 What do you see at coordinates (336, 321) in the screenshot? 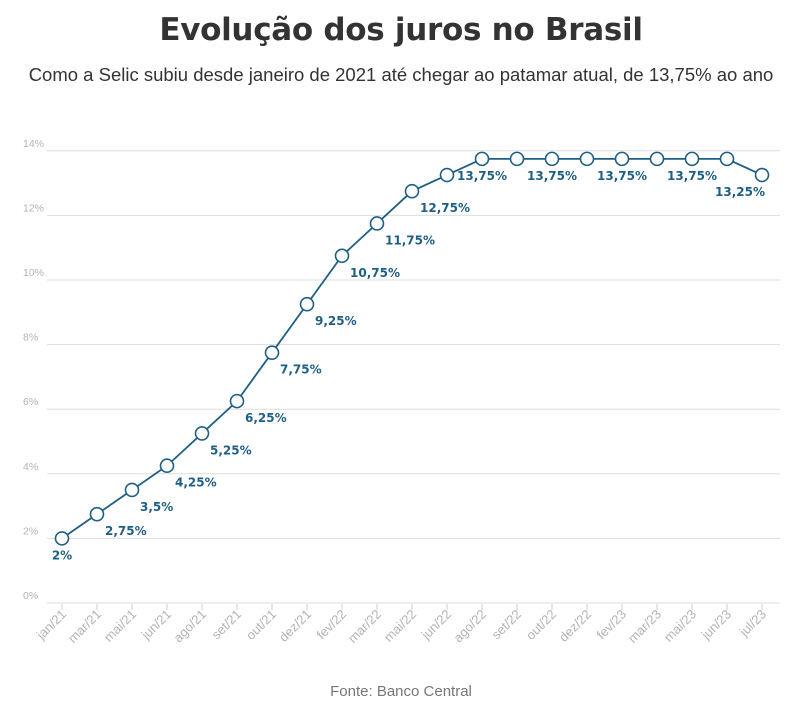
I see `data-label: 9,25%` at bounding box center [336, 321].